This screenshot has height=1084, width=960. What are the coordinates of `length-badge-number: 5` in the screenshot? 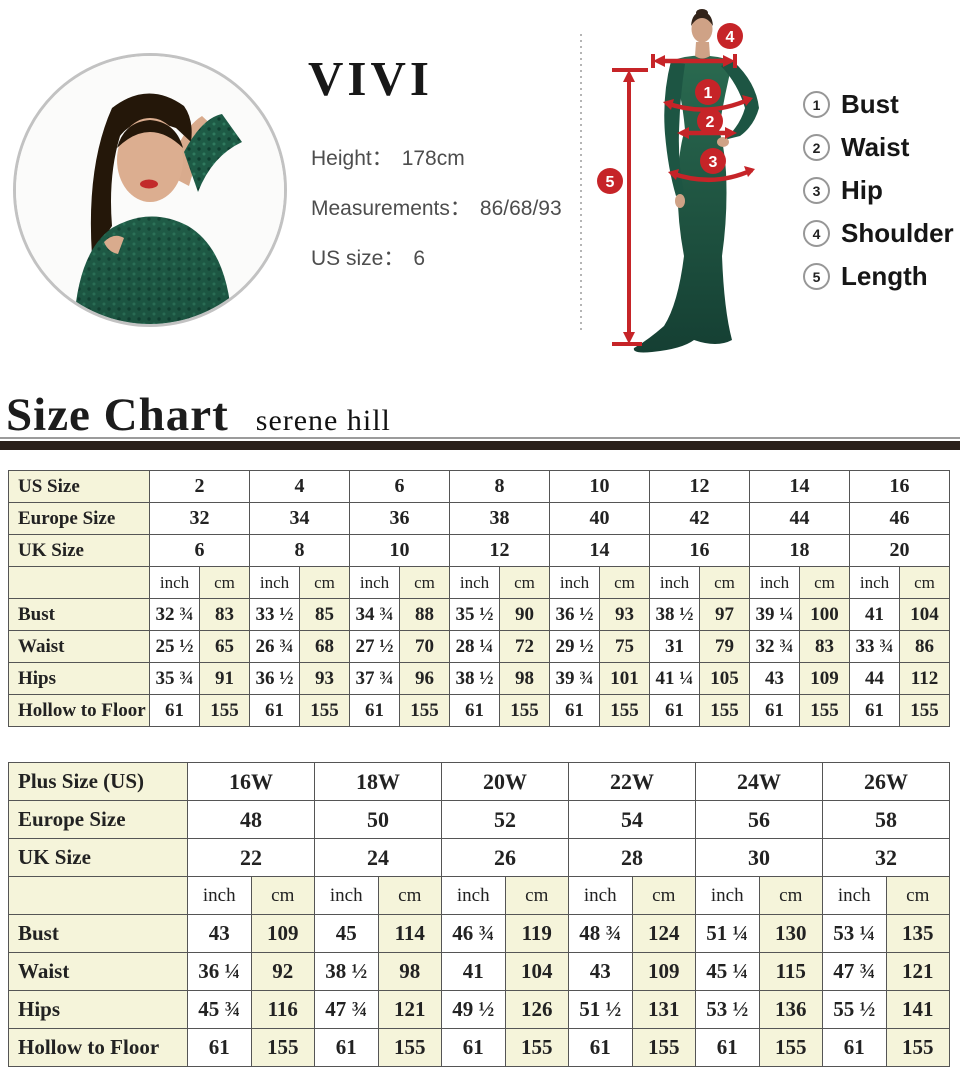 It's located at (610, 182).